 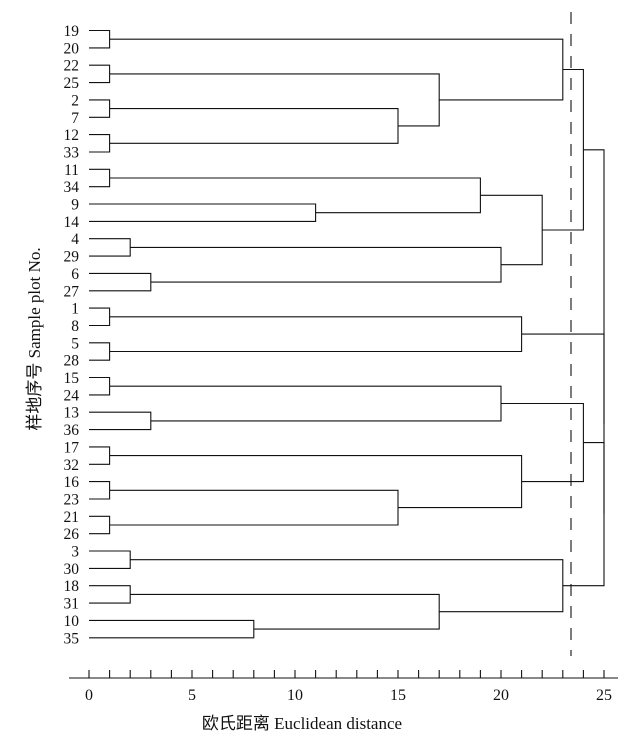 I want to click on leaf-label-27: 27, so click(x=72, y=291).